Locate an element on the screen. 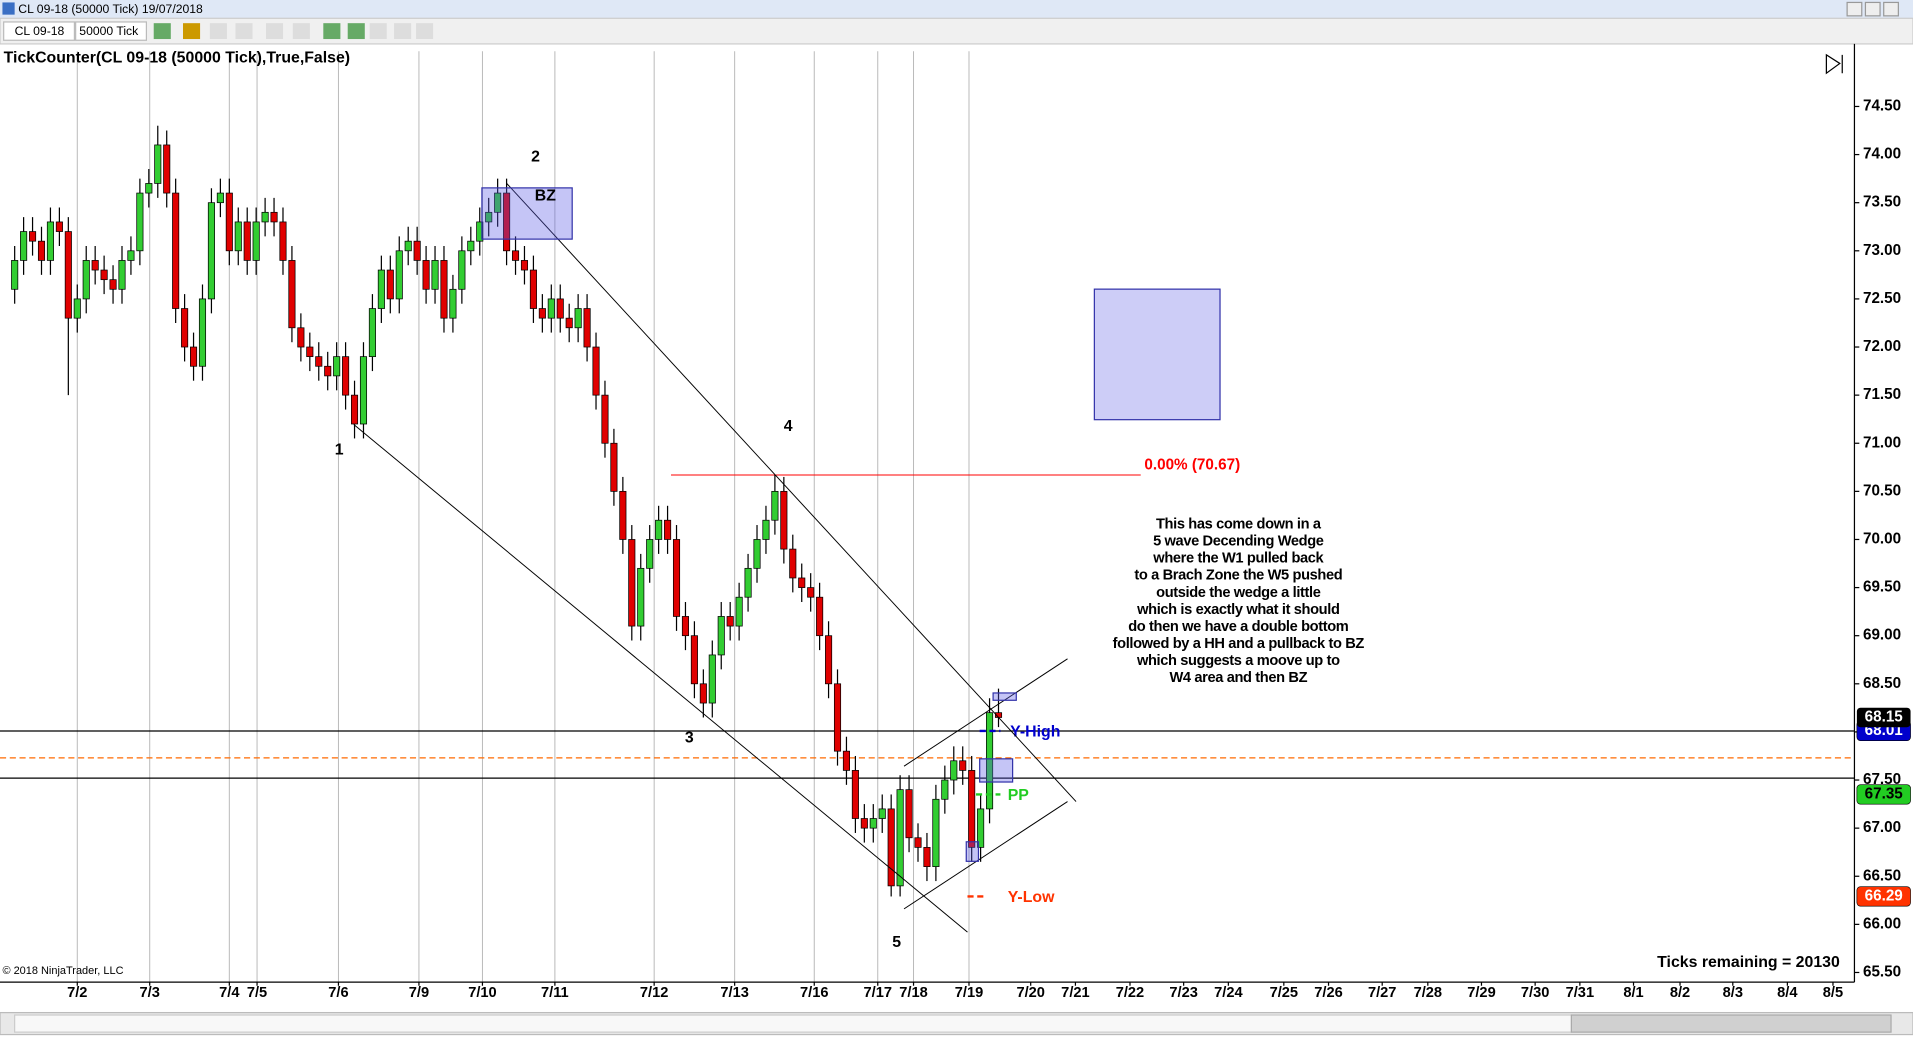 The image size is (1913, 1037). wedge-line is located at coordinates (985, 855).